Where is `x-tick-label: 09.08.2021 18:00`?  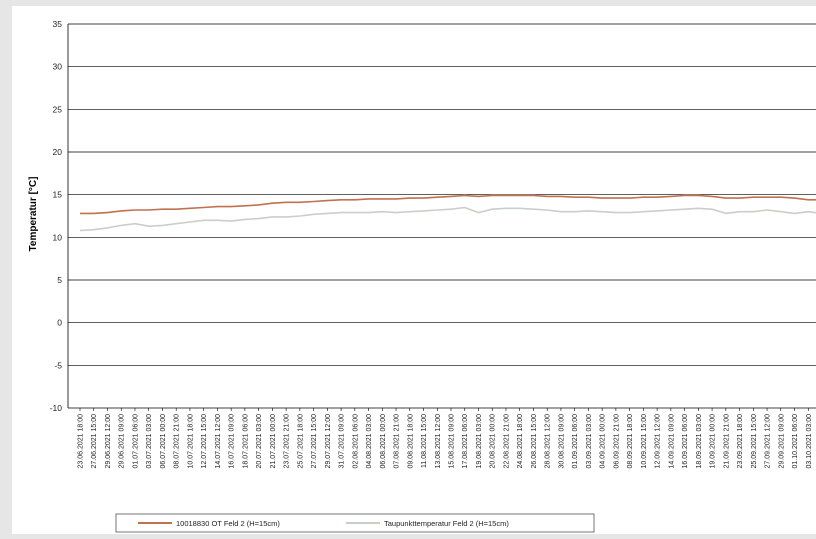 x-tick-label: 09.08.2021 18:00 is located at coordinates (410, 441).